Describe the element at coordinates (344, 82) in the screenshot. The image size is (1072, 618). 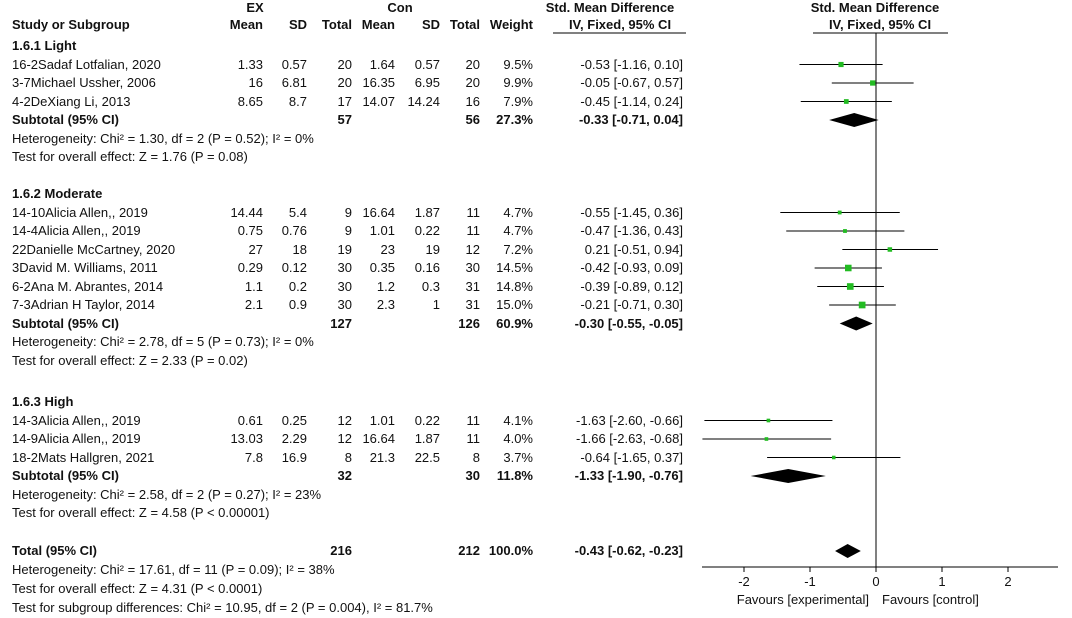
I see `ex-total: 20` at that location.